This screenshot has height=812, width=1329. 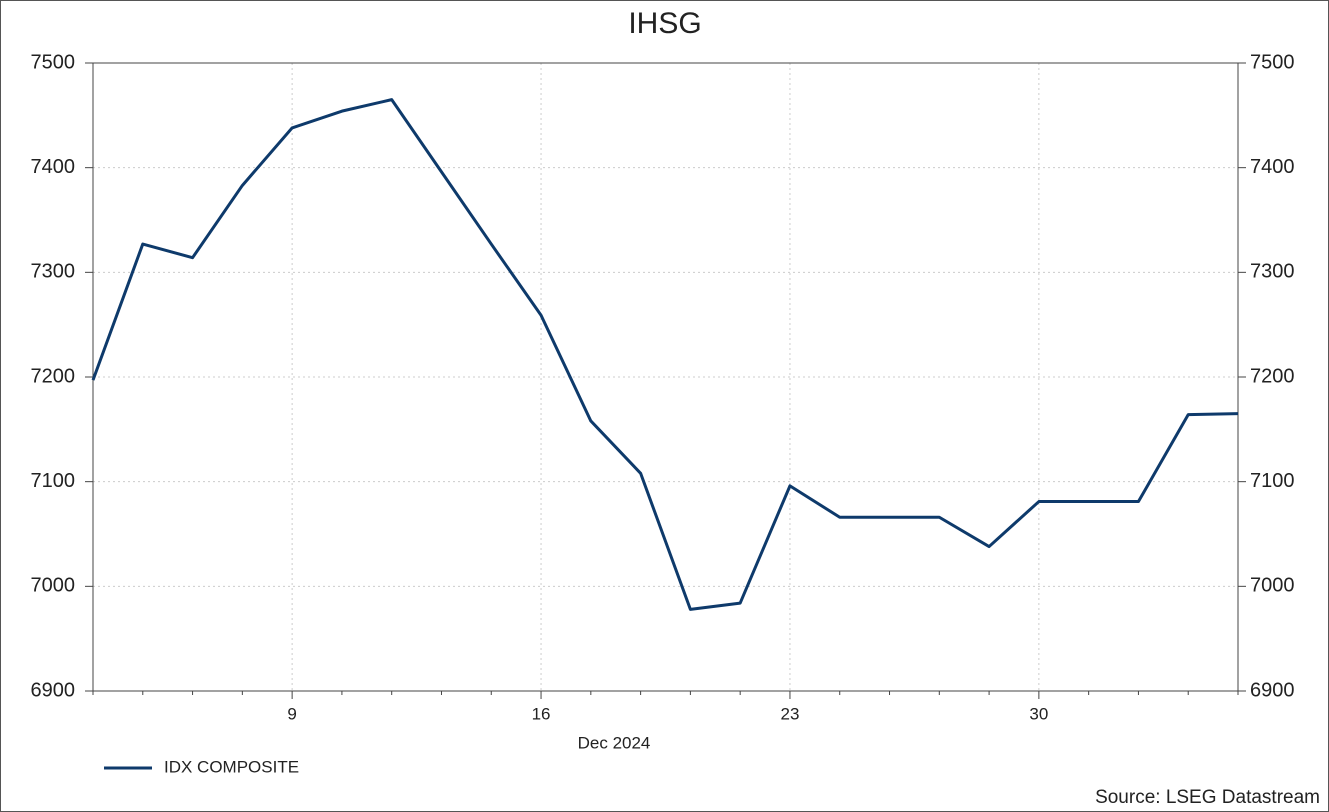 I want to click on chart-title: IHSG, so click(x=664, y=23).